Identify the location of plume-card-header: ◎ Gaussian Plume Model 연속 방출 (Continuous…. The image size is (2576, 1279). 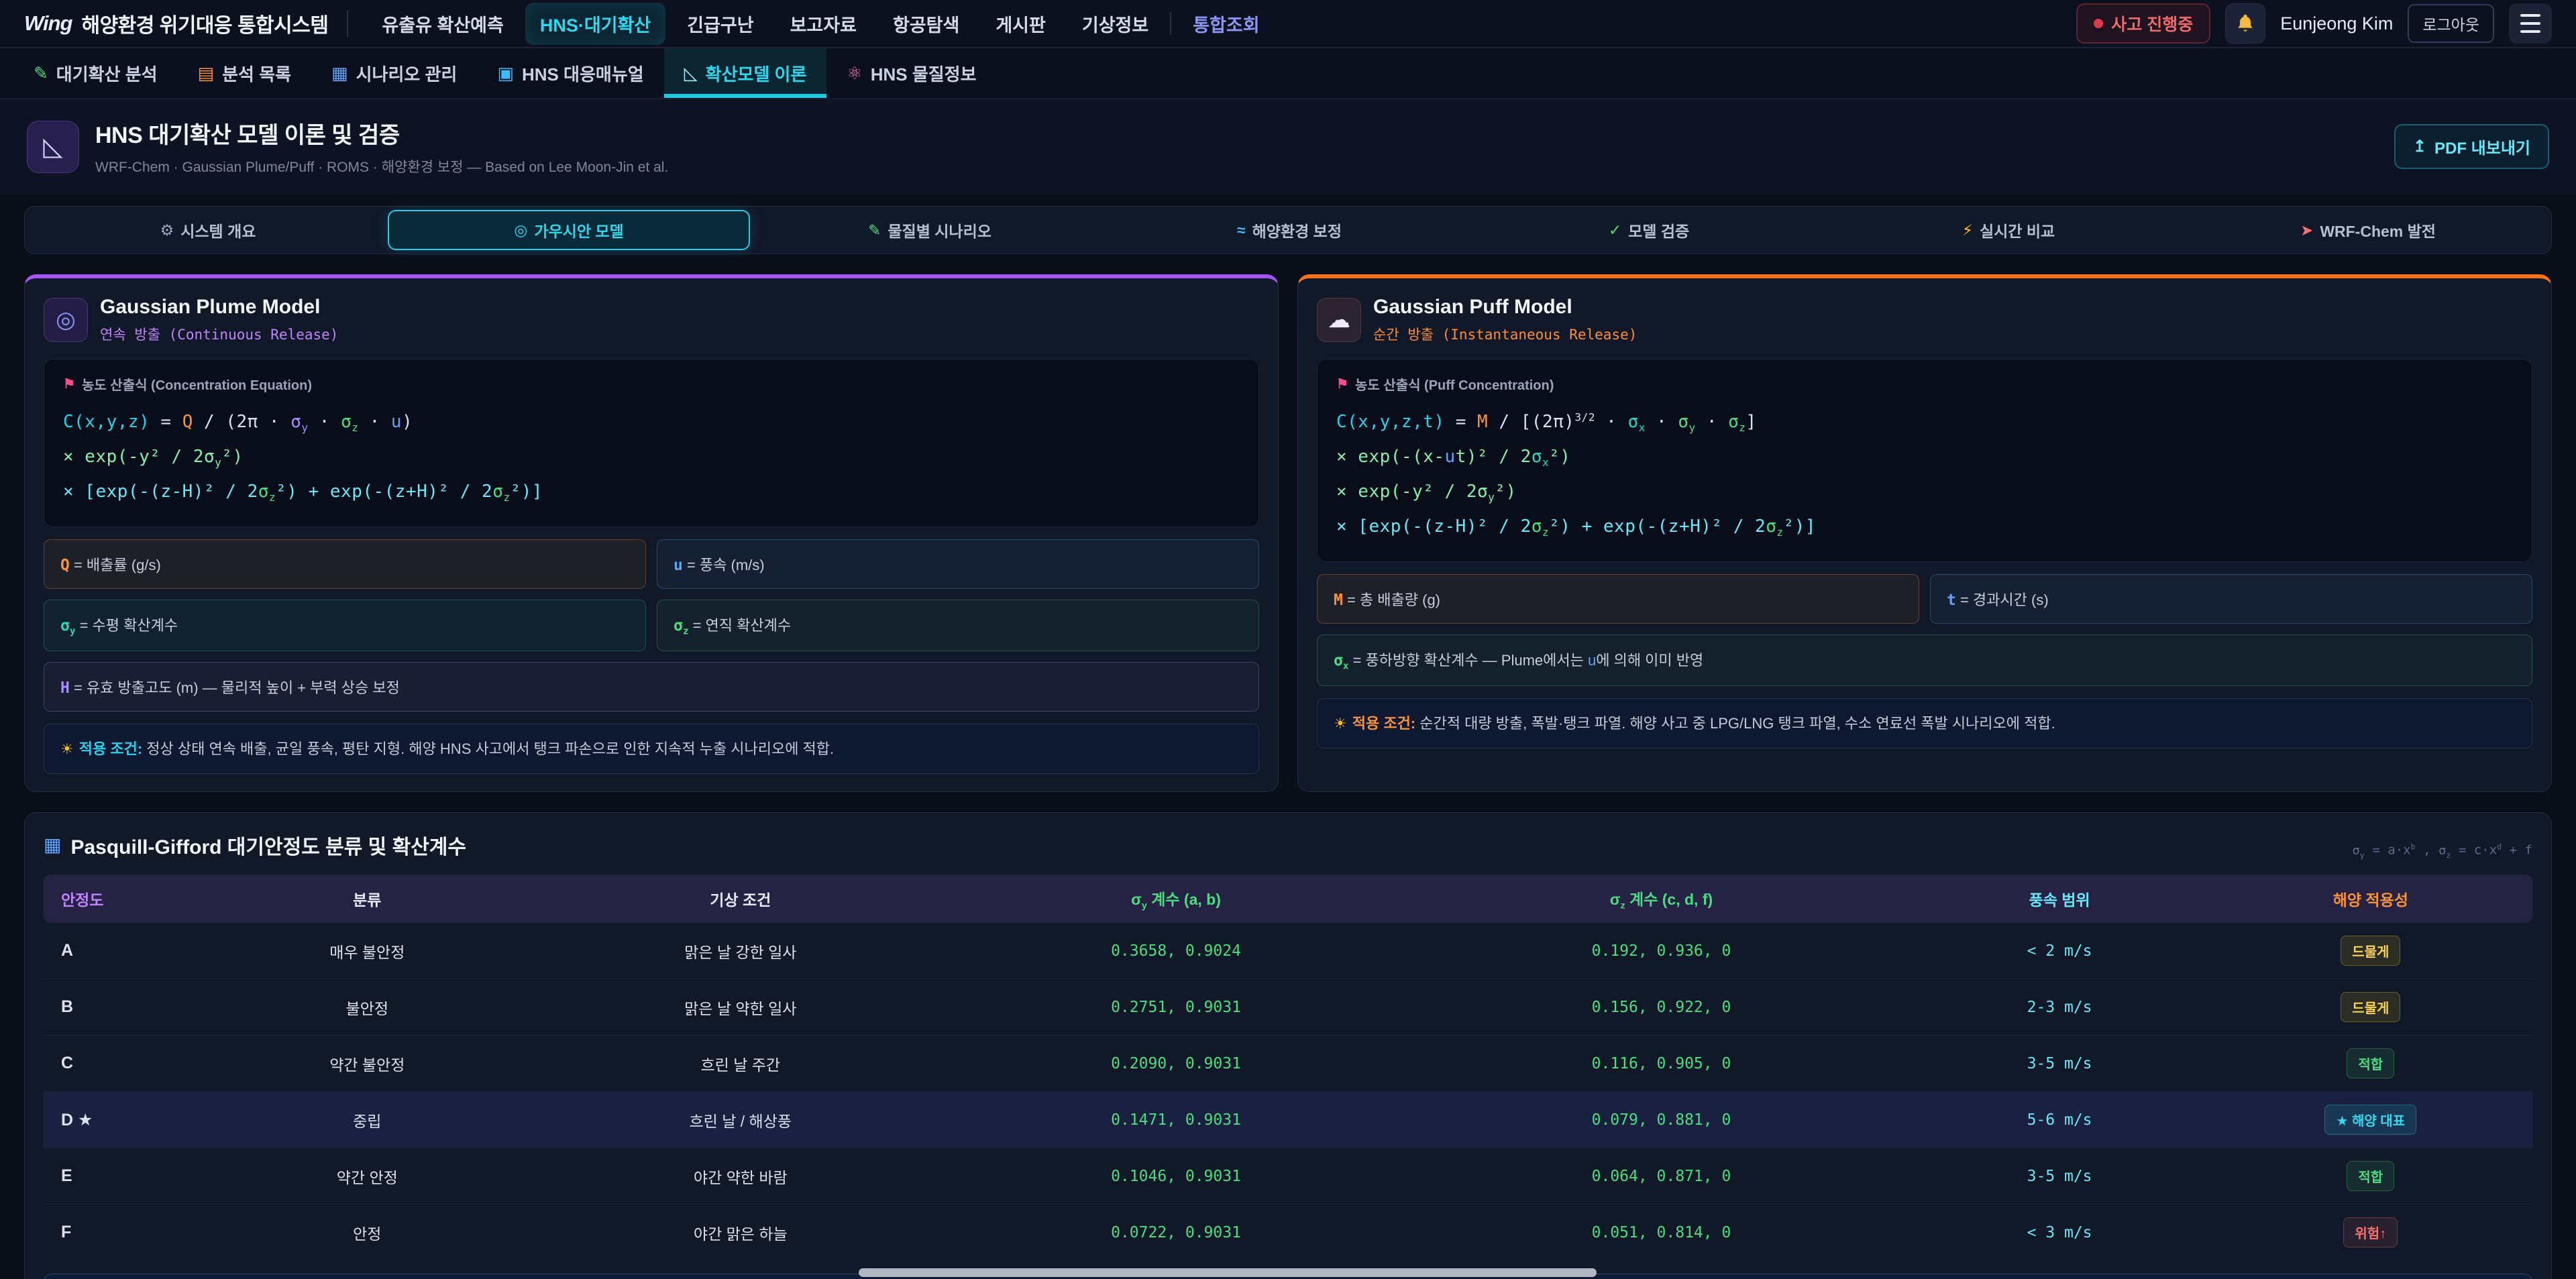
(651, 320).